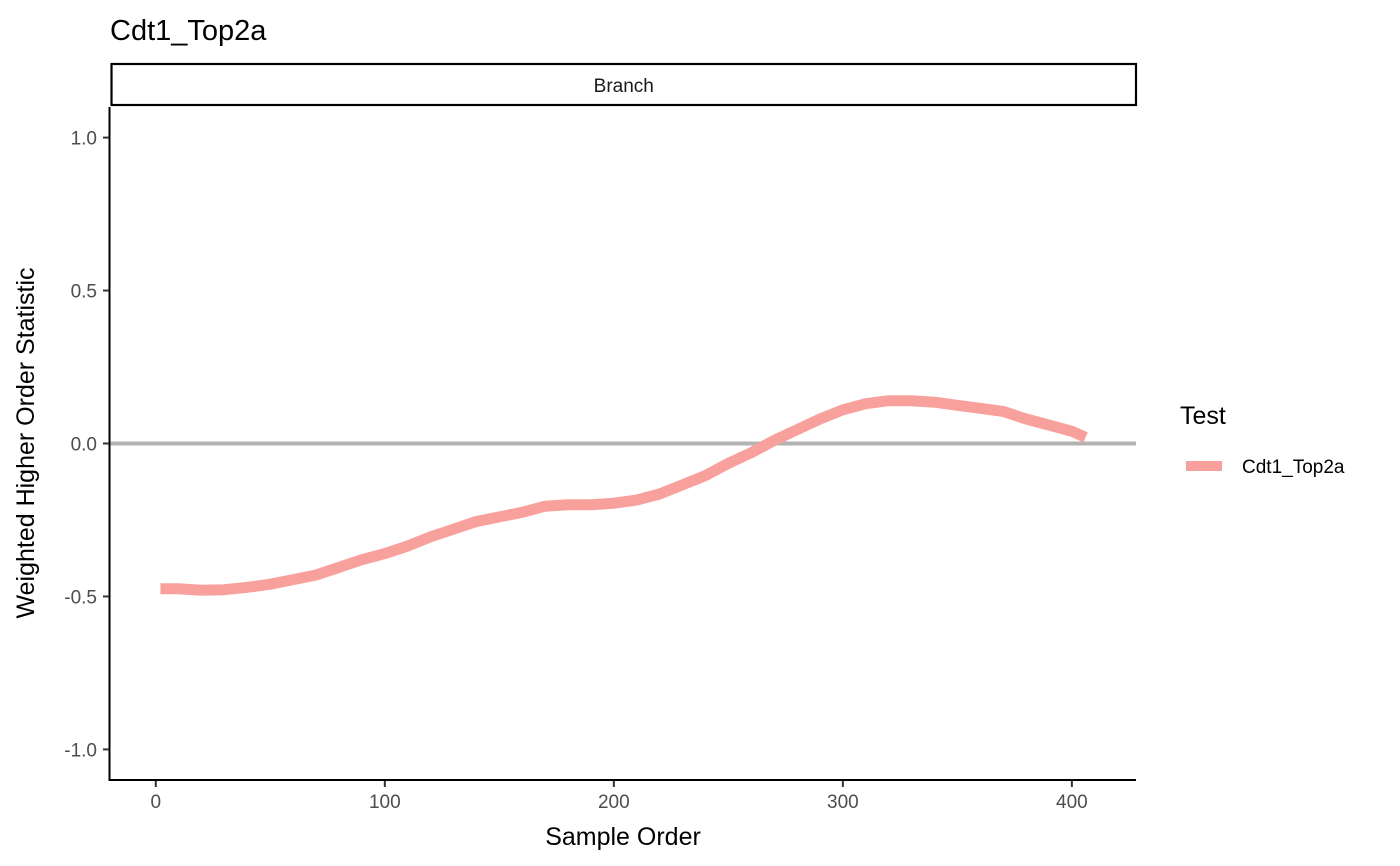 The width and height of the screenshot is (1400, 866). What do you see at coordinates (1293, 467) in the screenshot?
I see `legend-label: Cdt1_Top2a` at bounding box center [1293, 467].